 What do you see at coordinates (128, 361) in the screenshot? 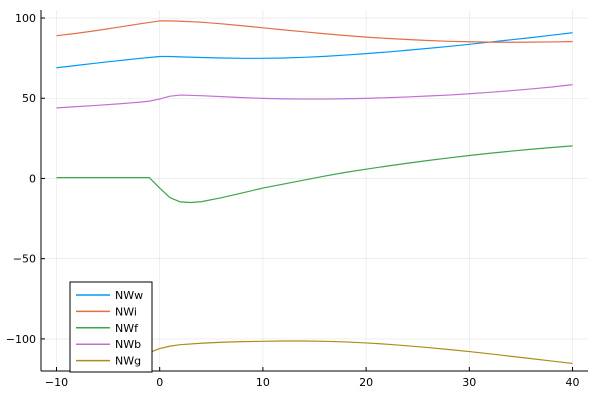
I see `legend-label-nwg: NWg` at bounding box center [128, 361].